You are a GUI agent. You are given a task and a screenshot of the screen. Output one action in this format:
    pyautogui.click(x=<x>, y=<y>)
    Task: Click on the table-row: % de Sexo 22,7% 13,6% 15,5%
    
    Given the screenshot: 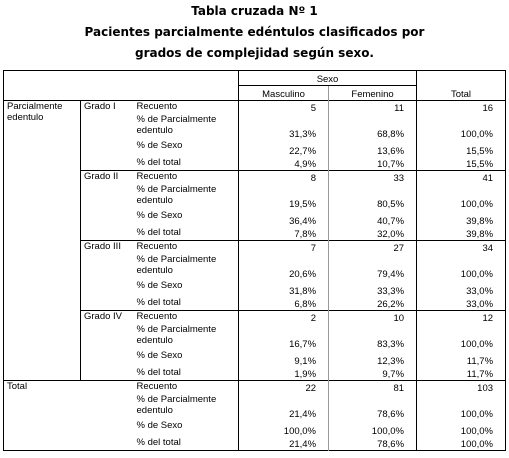 What is the action you would take?
    pyautogui.click(x=255, y=148)
    